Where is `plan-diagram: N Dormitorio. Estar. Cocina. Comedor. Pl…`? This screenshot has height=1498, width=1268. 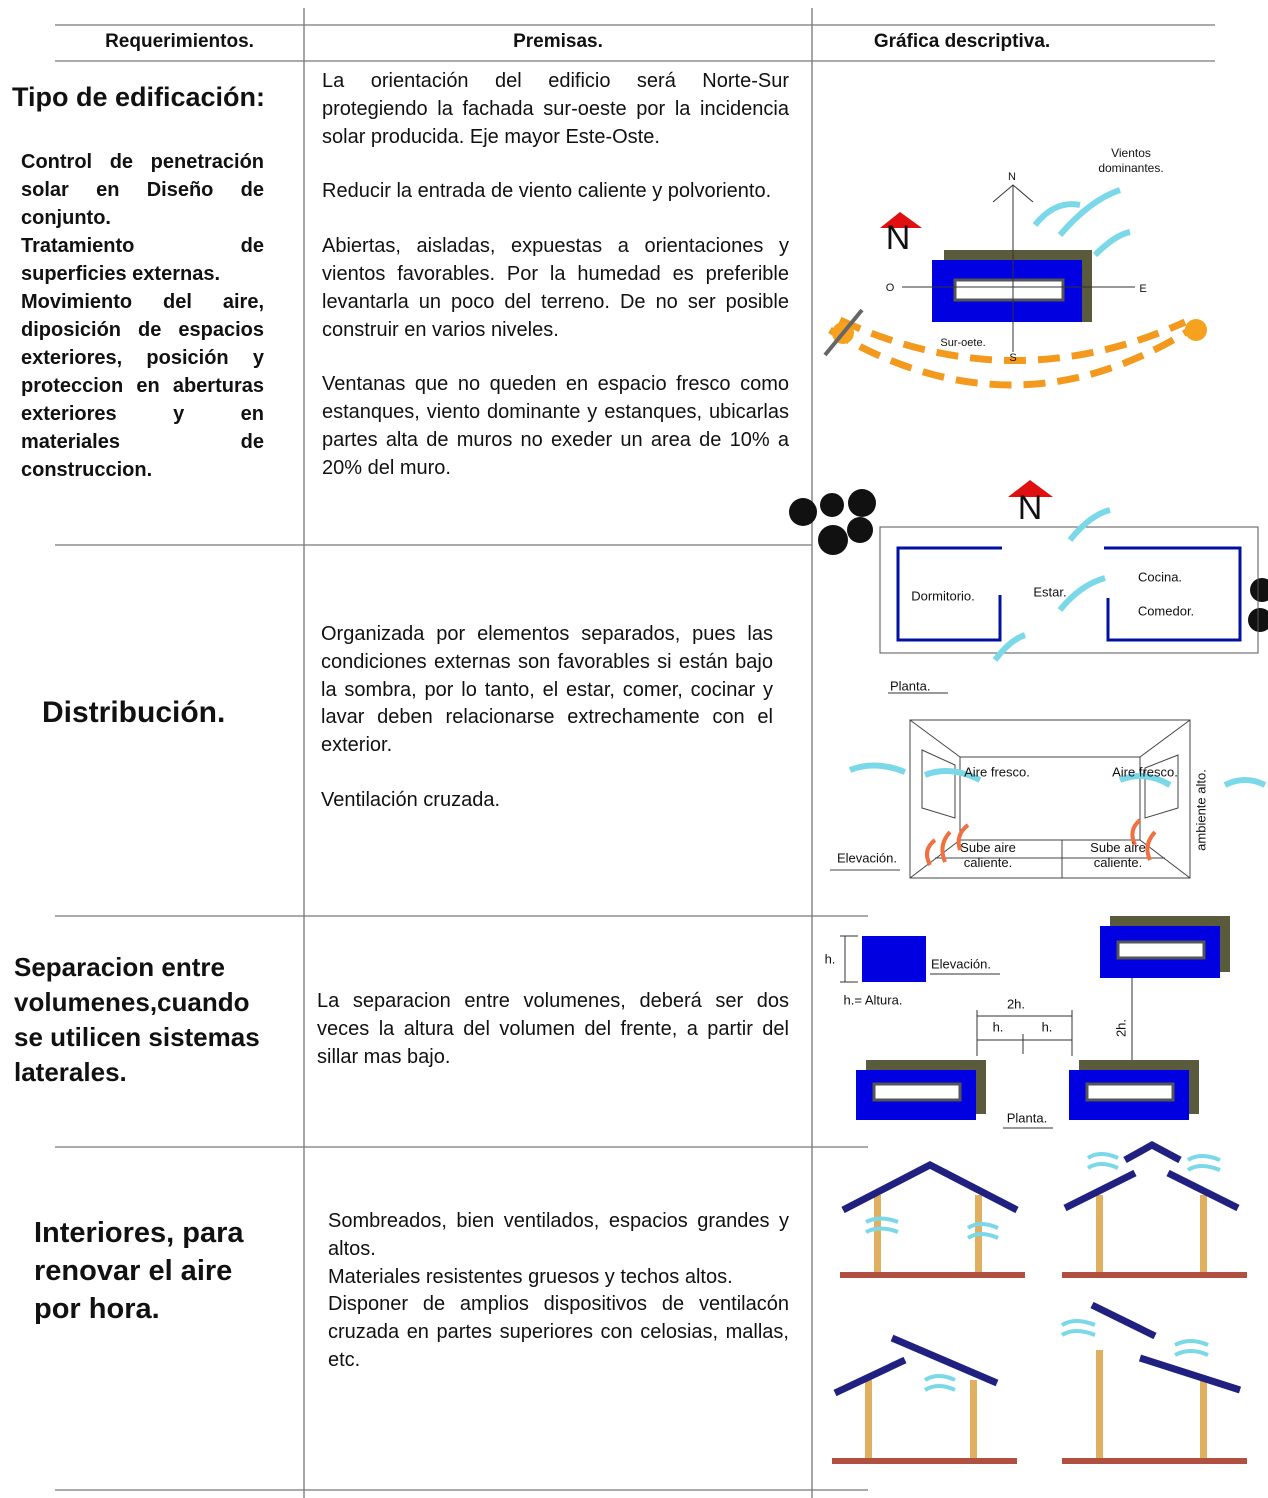 plan-diagram: N Dormitorio. Estar. Cocina. Comedor. Pl… is located at coordinates (1028, 587).